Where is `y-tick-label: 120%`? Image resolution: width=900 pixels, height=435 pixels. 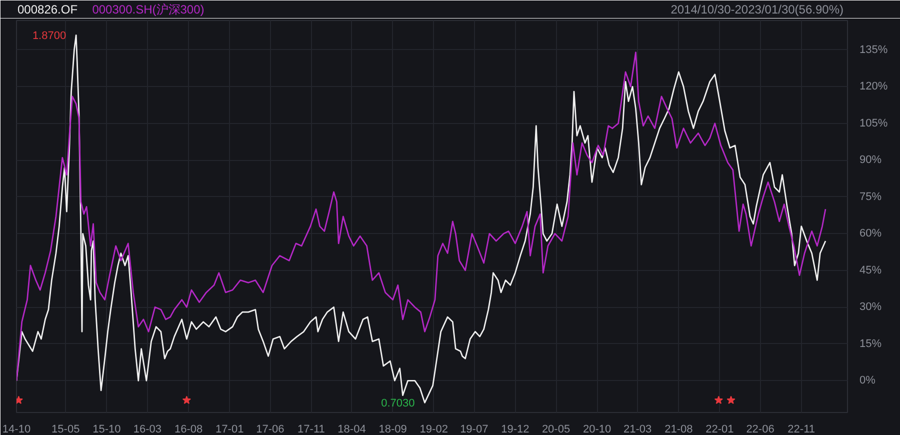
y-tick-label: 120% is located at coordinates (874, 86).